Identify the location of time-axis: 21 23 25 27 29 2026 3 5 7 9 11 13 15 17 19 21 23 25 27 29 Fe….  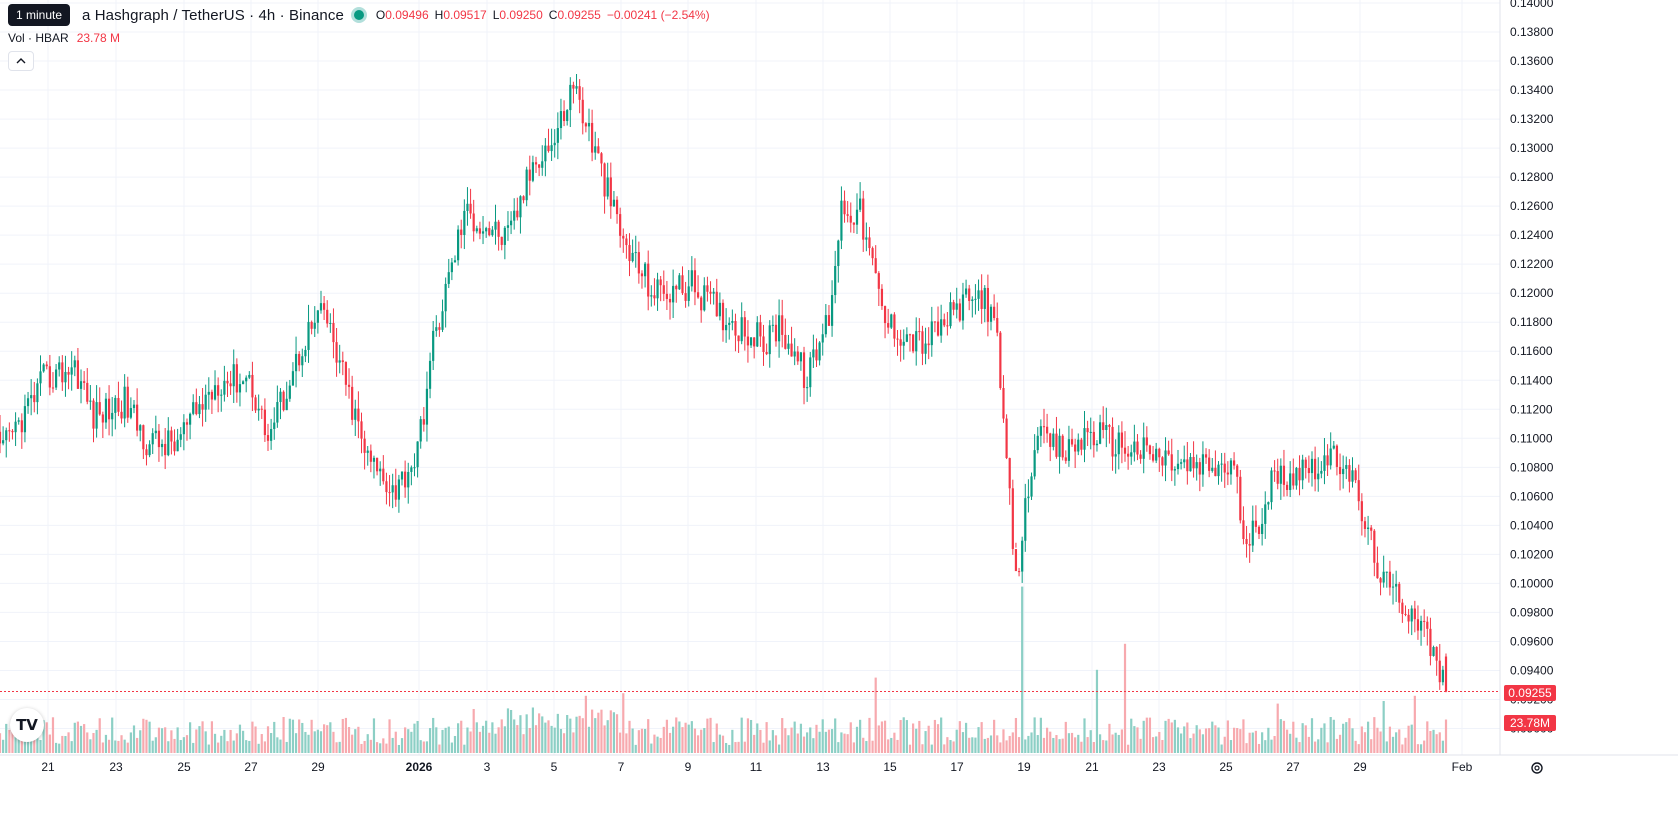
(839, 764).